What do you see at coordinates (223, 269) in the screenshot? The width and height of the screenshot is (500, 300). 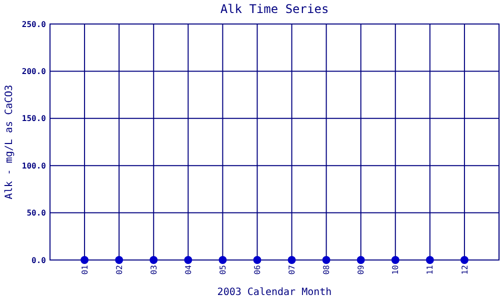 I see `x-tick-label: 05` at bounding box center [223, 269].